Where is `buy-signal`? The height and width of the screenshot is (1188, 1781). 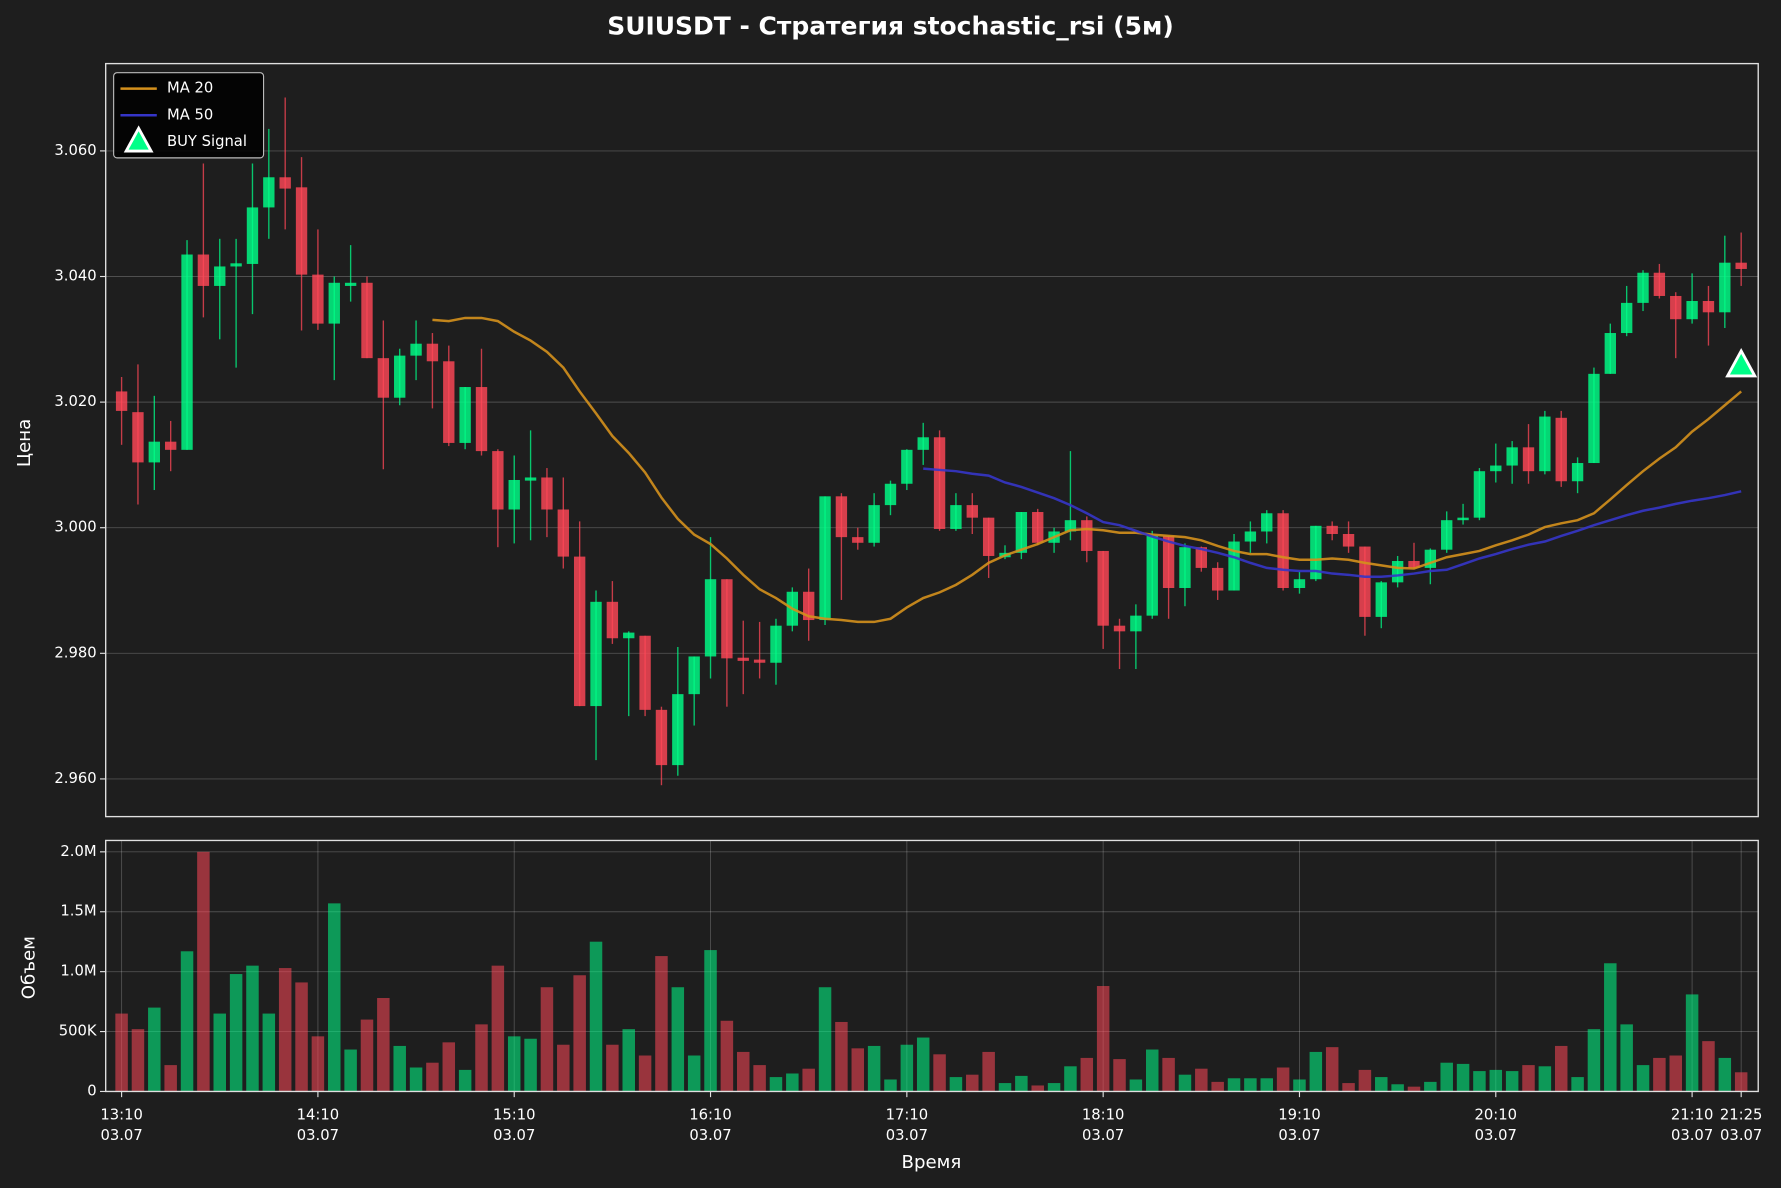
buy-signal is located at coordinates (1741, 362).